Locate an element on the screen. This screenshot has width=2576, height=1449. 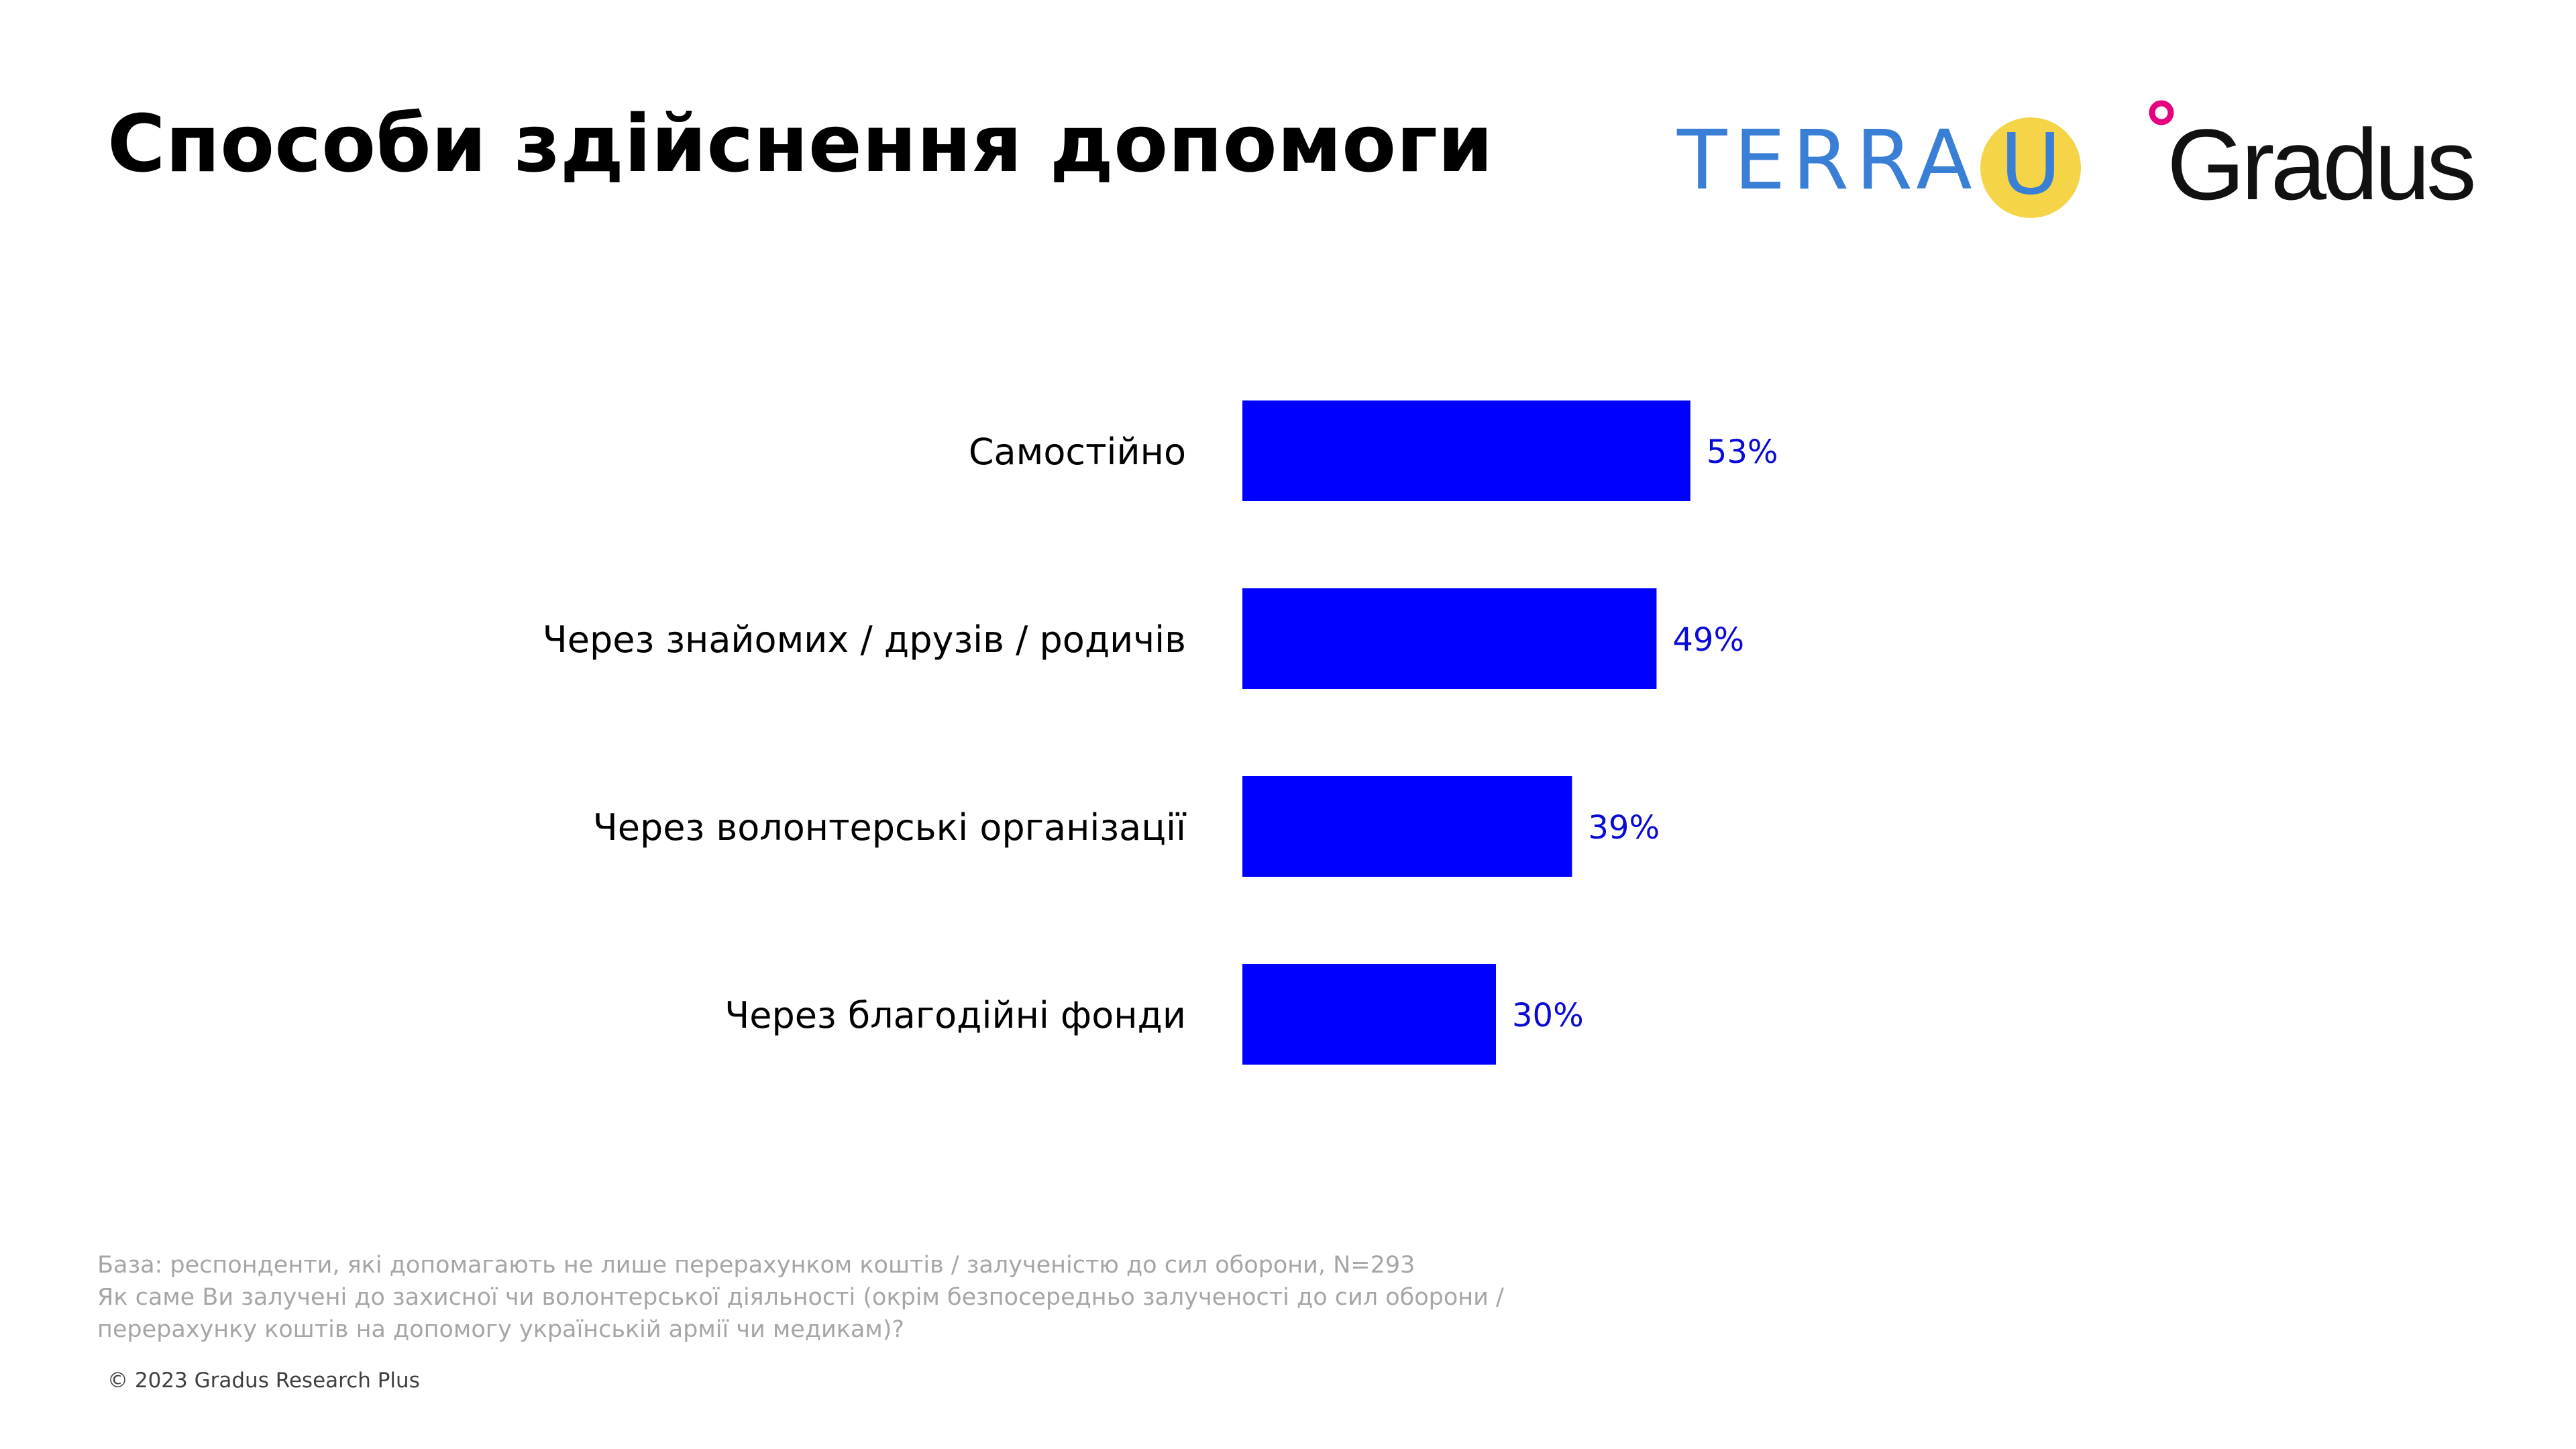
page-title: Способи здійснення допомоги is located at coordinates (800, 143).